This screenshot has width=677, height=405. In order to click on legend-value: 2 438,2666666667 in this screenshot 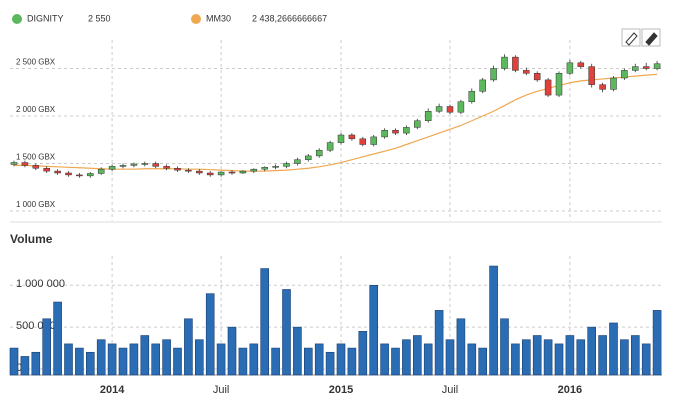, I will do `click(289, 18)`.